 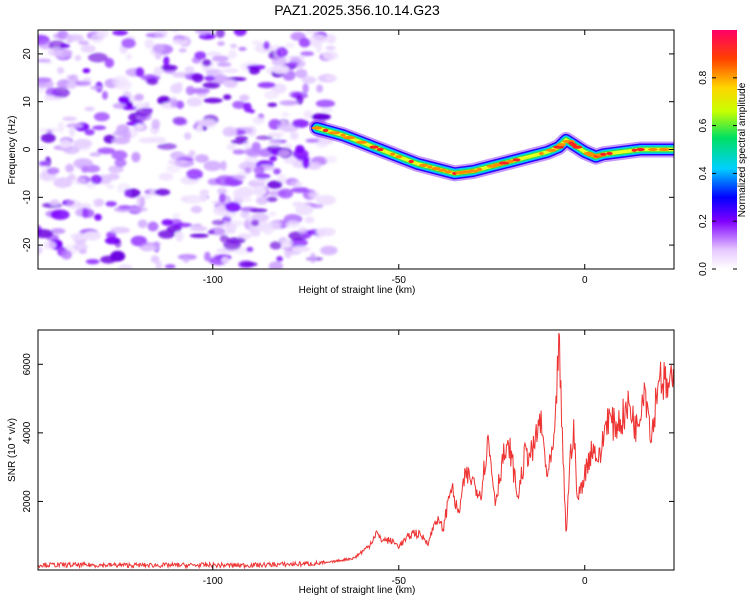 What do you see at coordinates (357, 290) in the screenshot?
I see `spectrogram-xlabel: Height of straight line (km)` at bounding box center [357, 290].